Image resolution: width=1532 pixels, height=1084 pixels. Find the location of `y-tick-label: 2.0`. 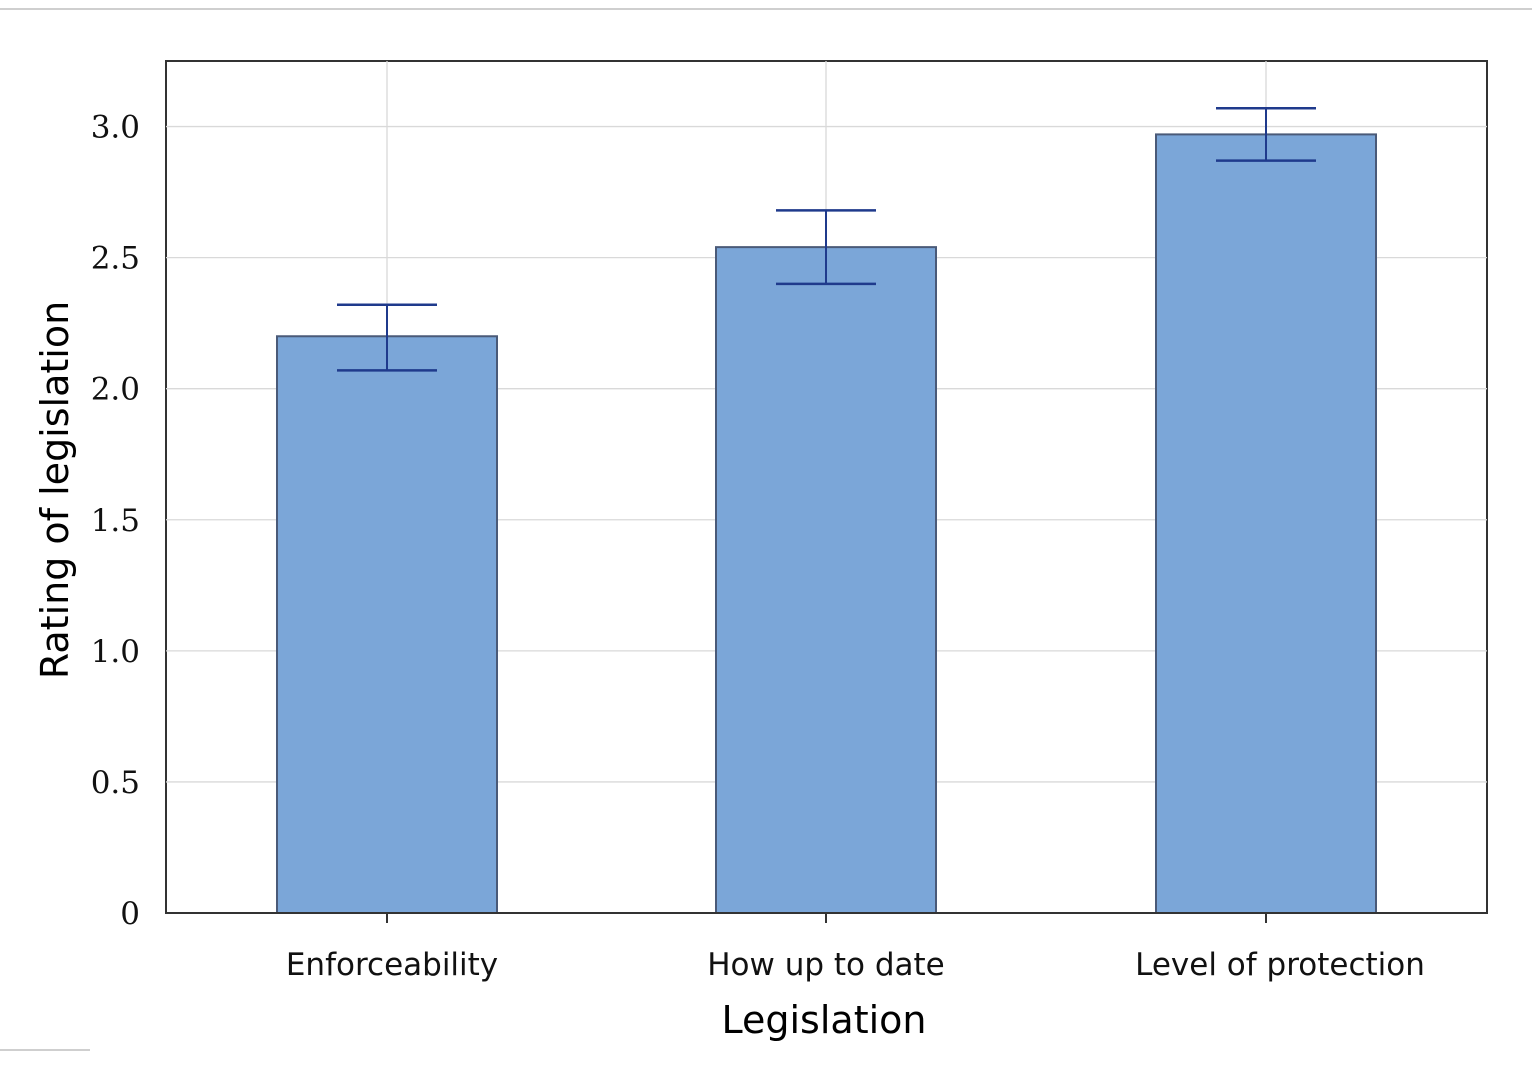

y-tick-label: 2.0 is located at coordinates (115, 390).